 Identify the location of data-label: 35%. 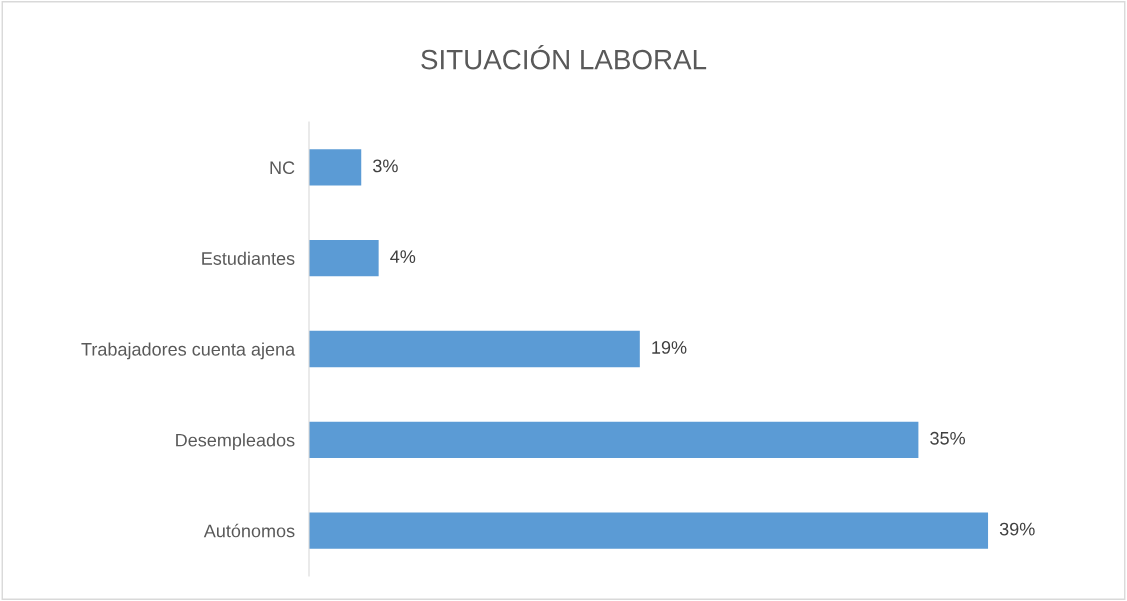
(948, 438).